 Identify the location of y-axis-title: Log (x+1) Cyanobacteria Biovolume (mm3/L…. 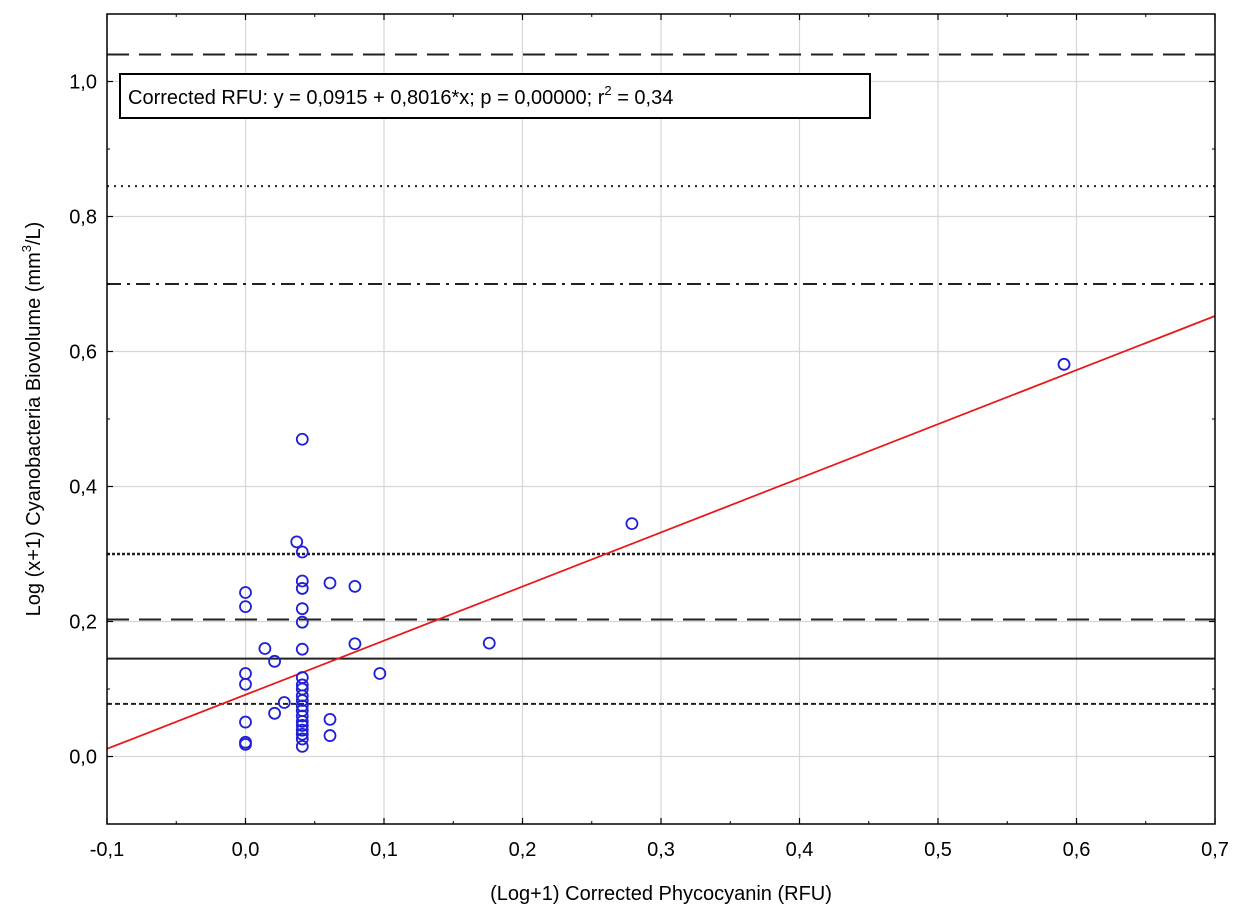
(32, 419).